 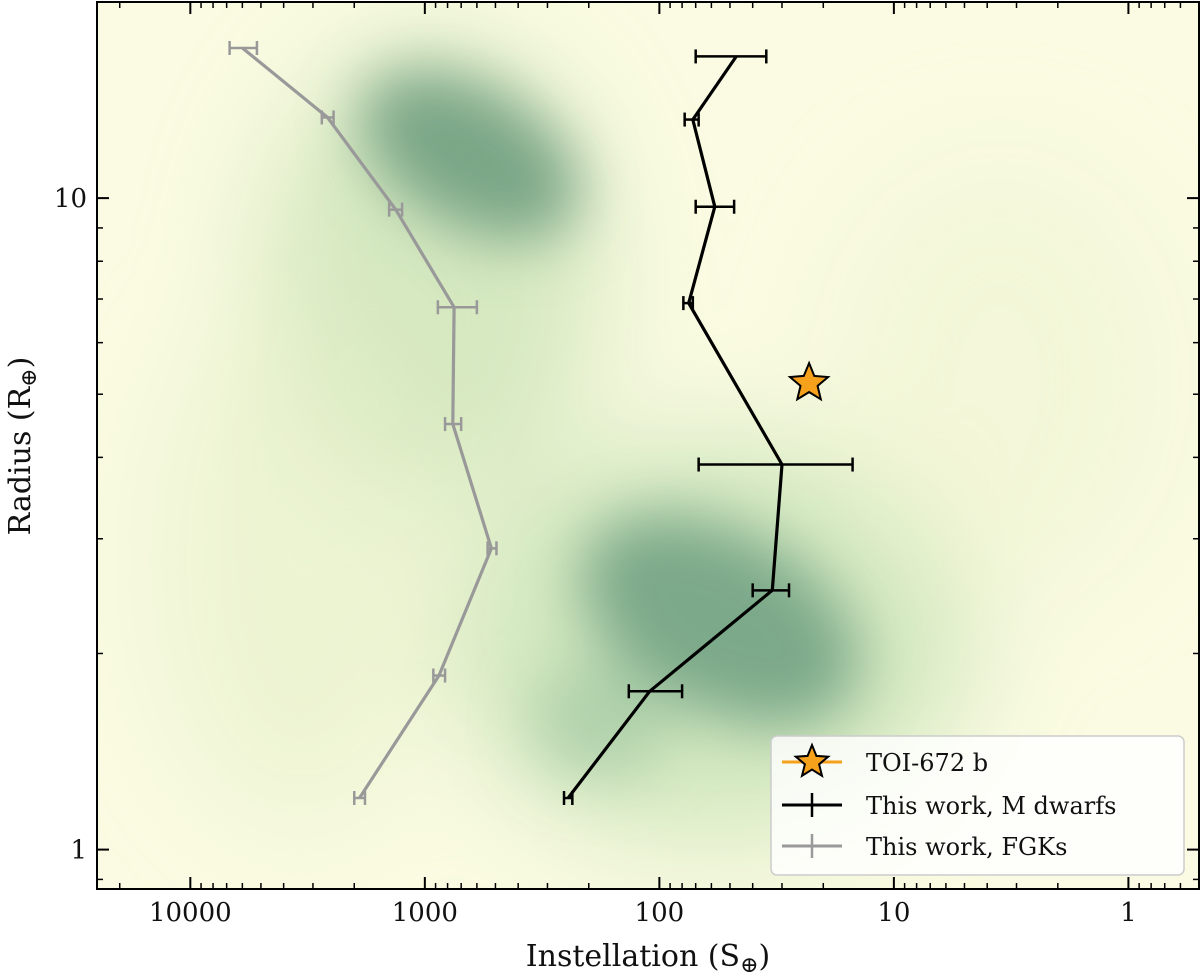 I want to click on x-tick-label-3: 10, so click(x=893, y=913).